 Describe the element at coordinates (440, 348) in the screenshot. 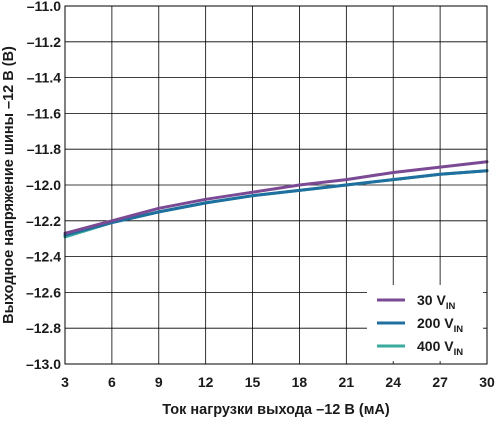

I see `legend-label: 400 VIN` at that location.